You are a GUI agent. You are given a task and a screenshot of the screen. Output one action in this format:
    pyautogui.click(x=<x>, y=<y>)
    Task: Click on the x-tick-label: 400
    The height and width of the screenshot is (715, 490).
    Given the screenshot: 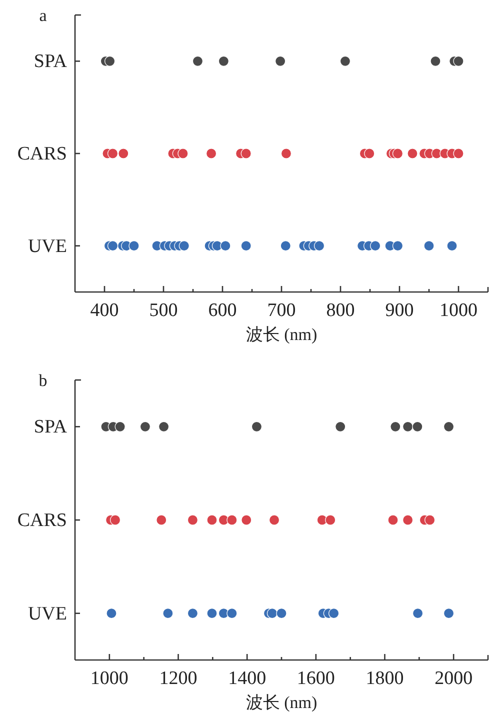 What is the action you would take?
    pyautogui.click(x=104, y=310)
    